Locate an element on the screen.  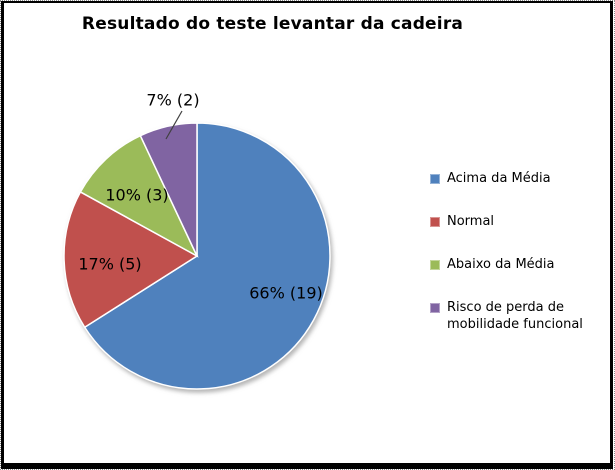
legend-label: Acima da Média is located at coordinates (499, 178).